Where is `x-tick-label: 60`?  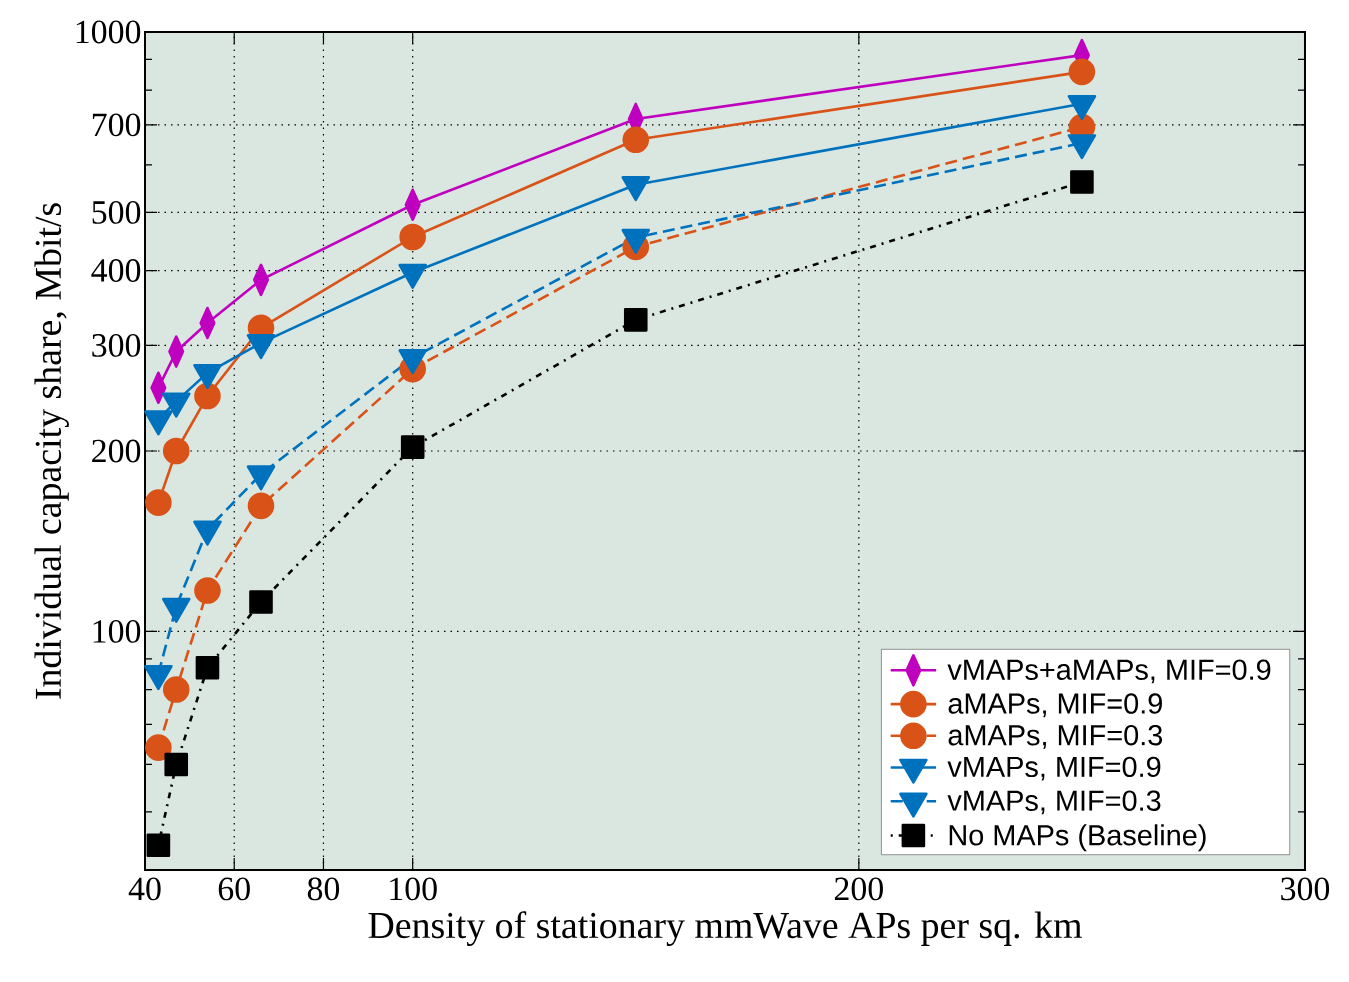 x-tick-label: 60 is located at coordinates (234, 889).